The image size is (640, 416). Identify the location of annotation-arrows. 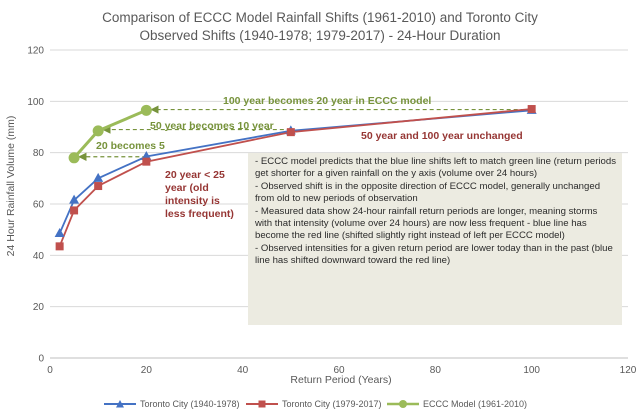
(305, 133).